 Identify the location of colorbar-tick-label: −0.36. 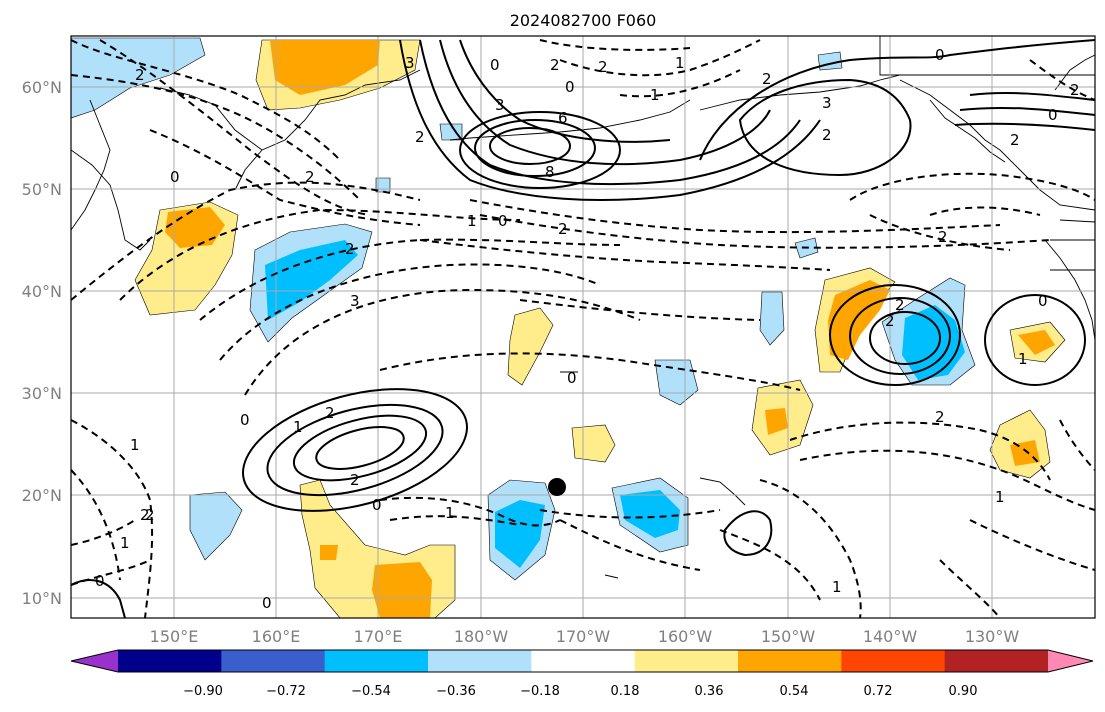
(456, 691).